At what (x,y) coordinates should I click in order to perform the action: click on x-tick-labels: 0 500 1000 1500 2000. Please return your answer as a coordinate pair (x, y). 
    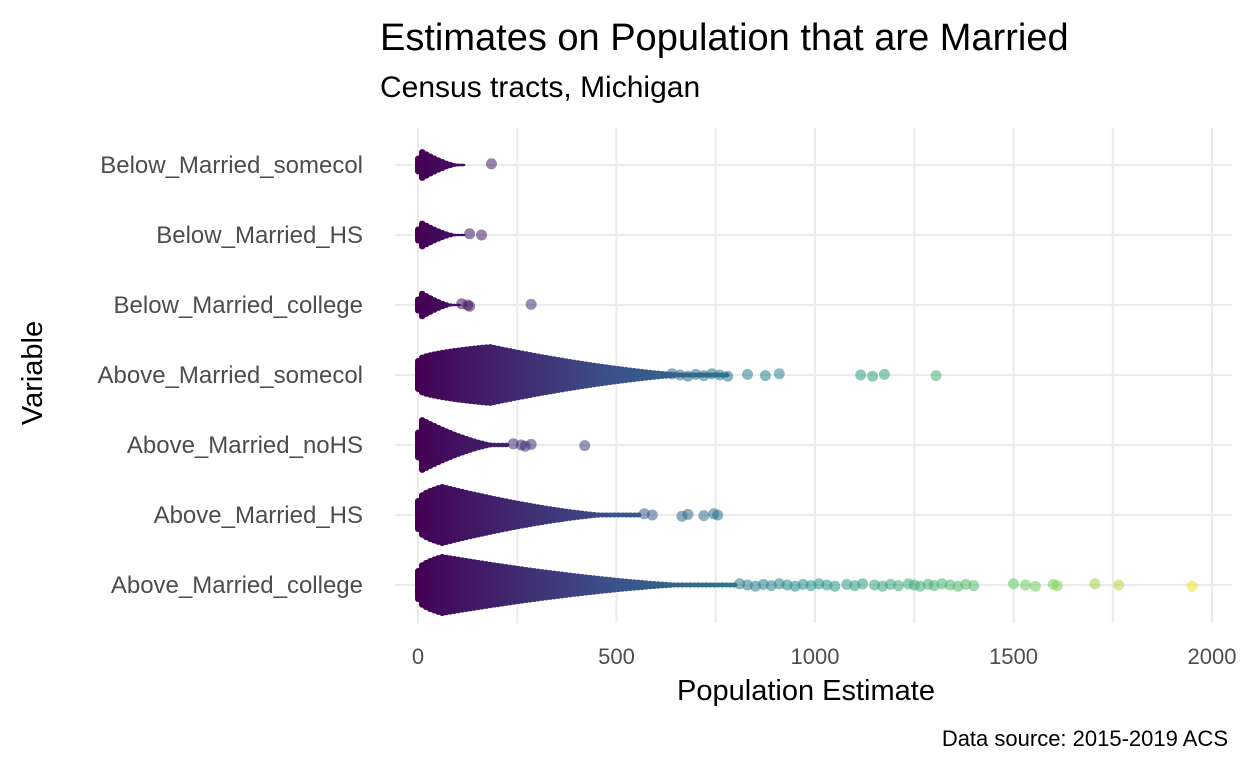
    Looking at the image, I should click on (824, 656).